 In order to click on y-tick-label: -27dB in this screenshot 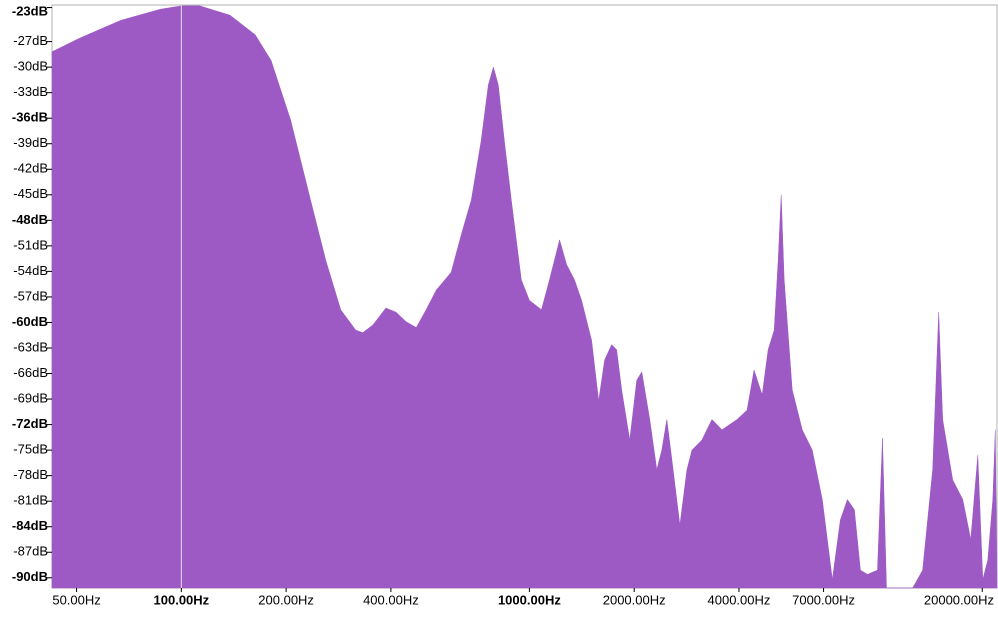, I will do `click(30, 40)`.